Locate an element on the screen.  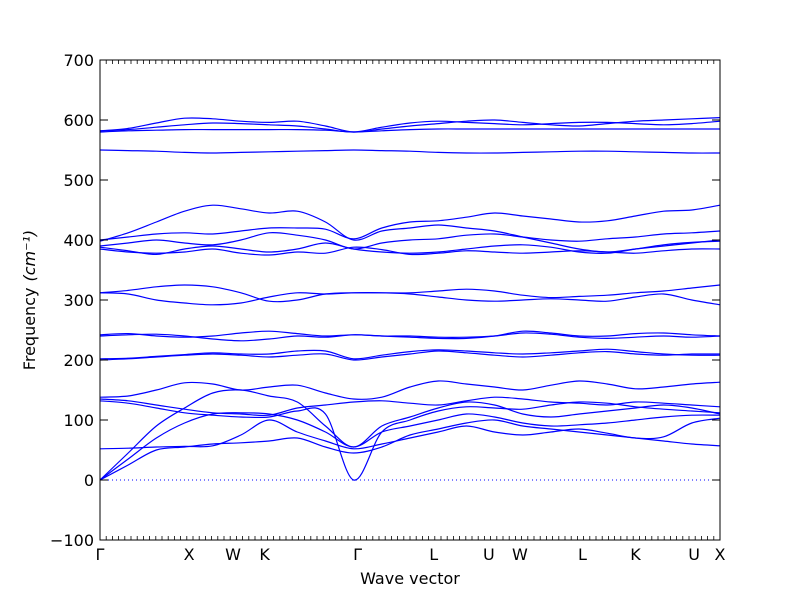
y-axis-title: Frequency (cm⁻¹) is located at coordinates (29, 300).